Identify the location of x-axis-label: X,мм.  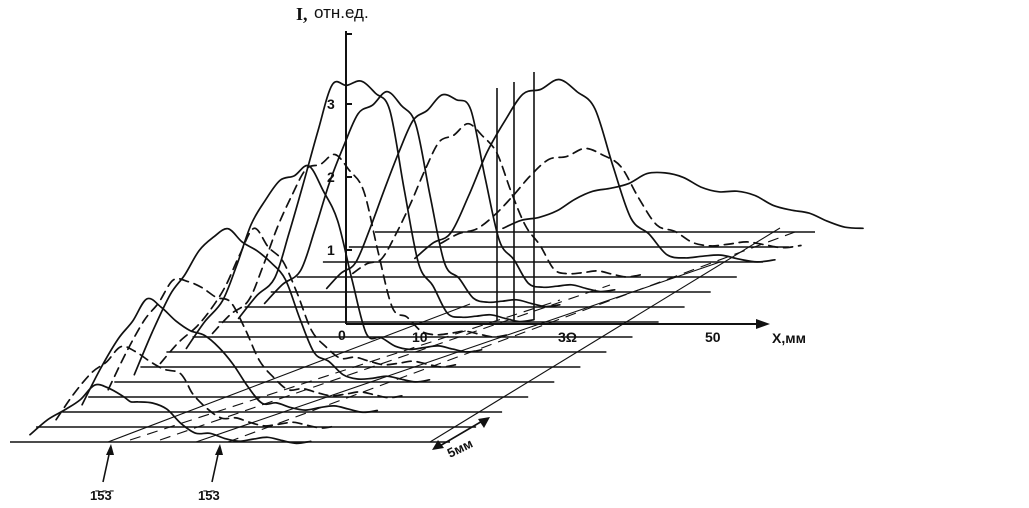
(789, 338).